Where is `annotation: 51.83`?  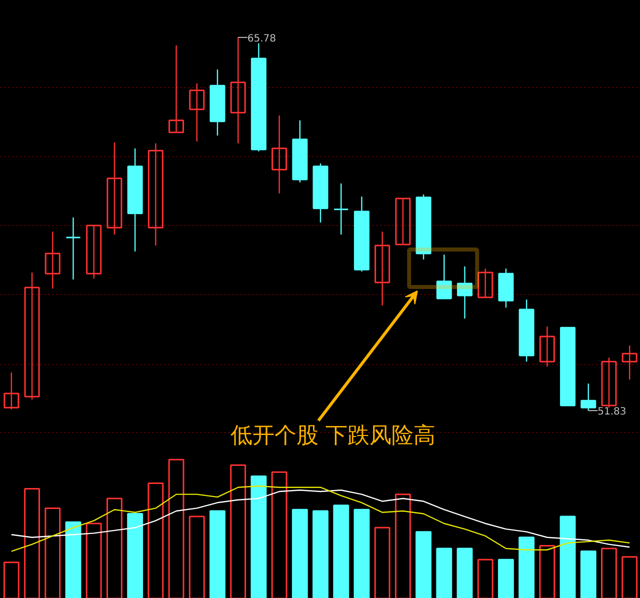
annotation: 51.83 is located at coordinates (612, 412).